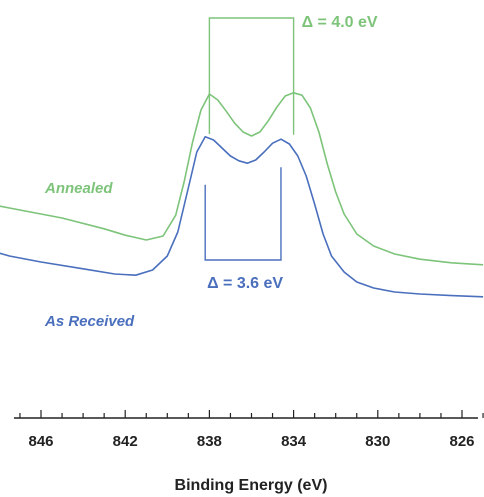 This screenshot has height=497, width=484. What do you see at coordinates (249, 430) in the screenshot?
I see `x-axis: 846 842 838 834 830 826` at bounding box center [249, 430].